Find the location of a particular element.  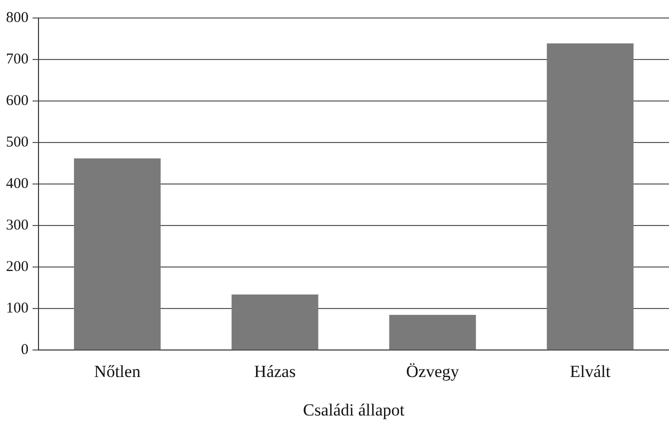

y-tick-label: 500 is located at coordinates (17, 142).